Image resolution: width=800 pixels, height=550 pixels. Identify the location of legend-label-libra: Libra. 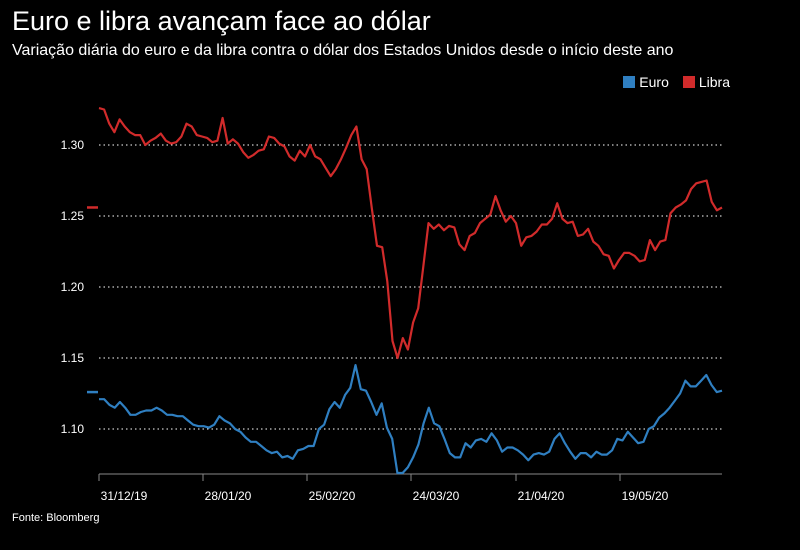
(714, 82).